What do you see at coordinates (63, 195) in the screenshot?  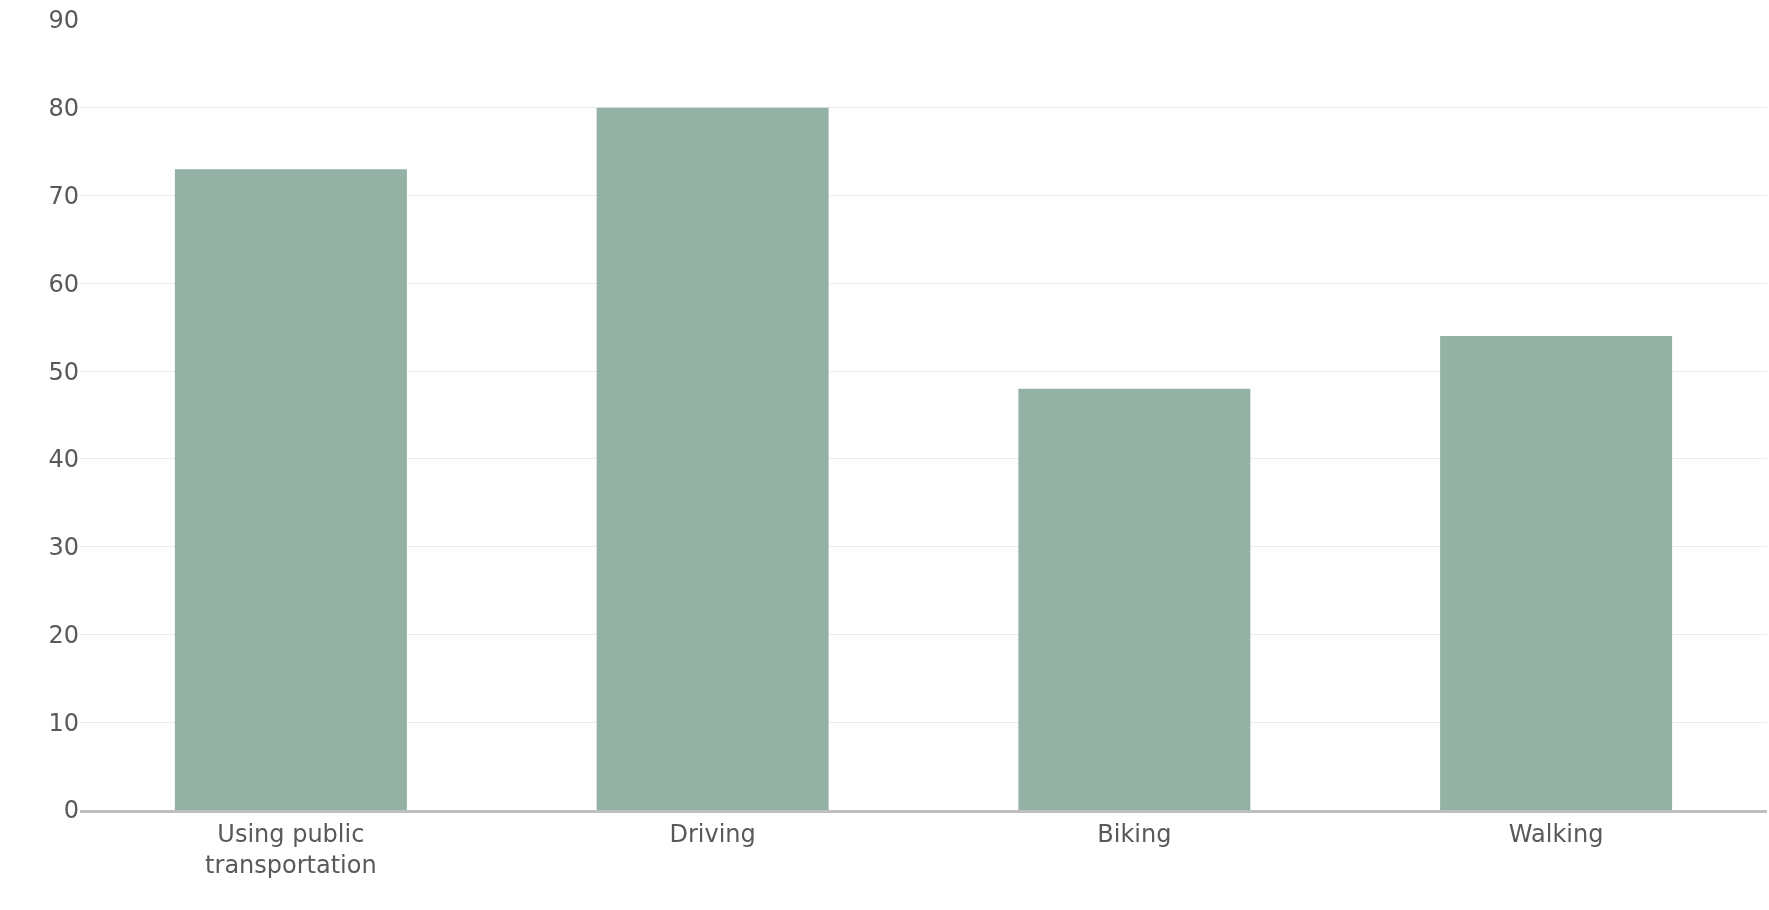 I see `y-tick-label: 70` at bounding box center [63, 195].